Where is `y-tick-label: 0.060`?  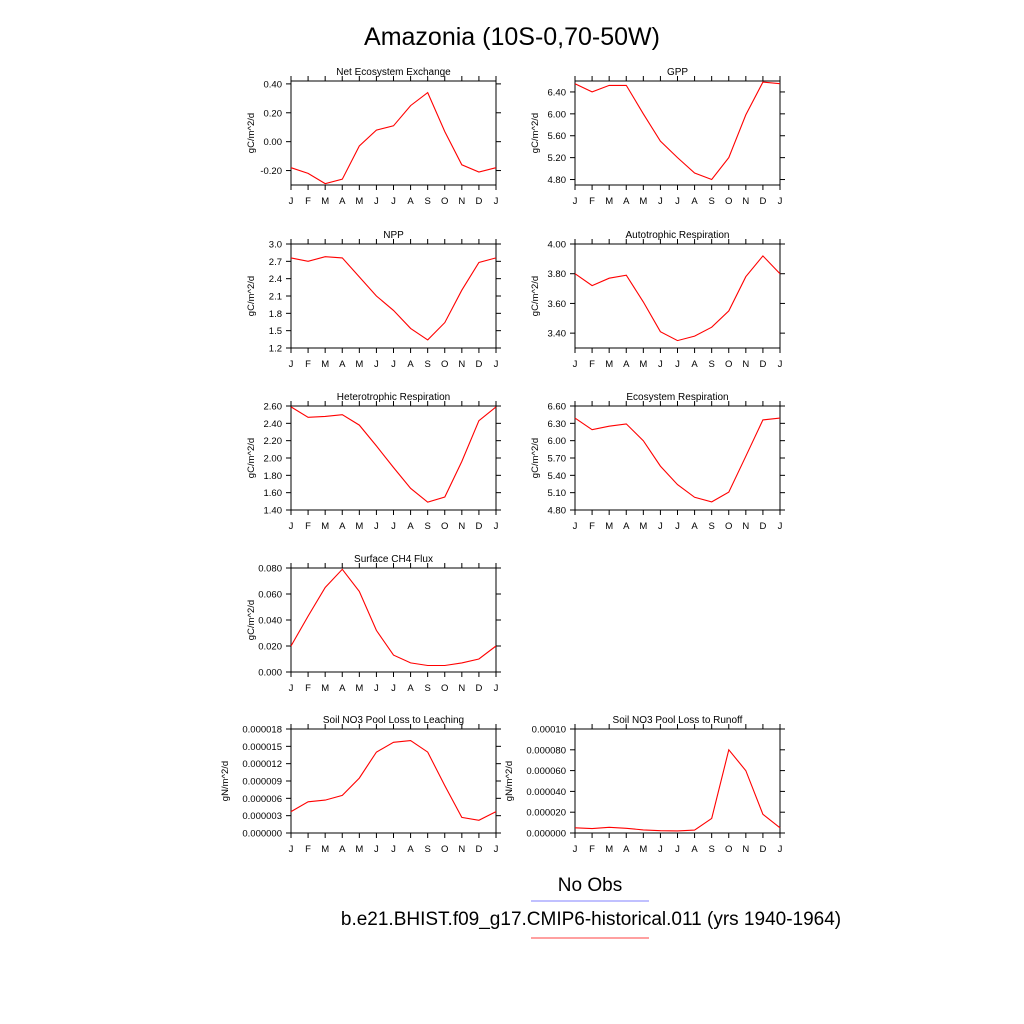
y-tick-label: 0.060 is located at coordinates (270, 595).